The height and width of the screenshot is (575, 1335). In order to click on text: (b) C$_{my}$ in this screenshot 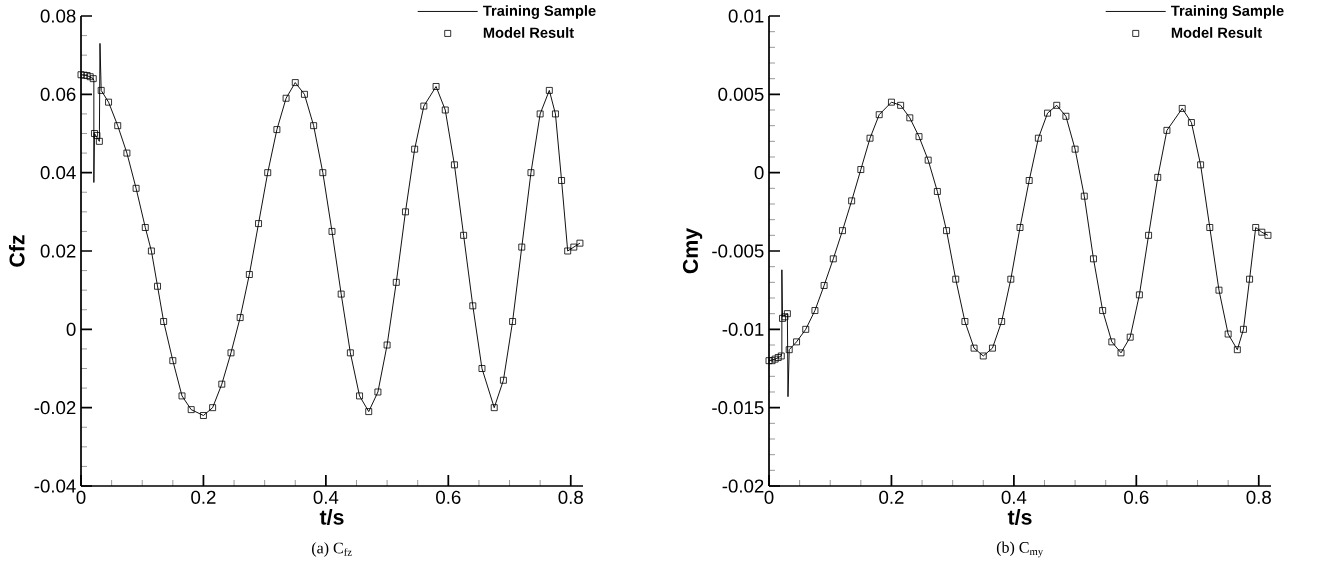, I will do `click(1020, 549)`.